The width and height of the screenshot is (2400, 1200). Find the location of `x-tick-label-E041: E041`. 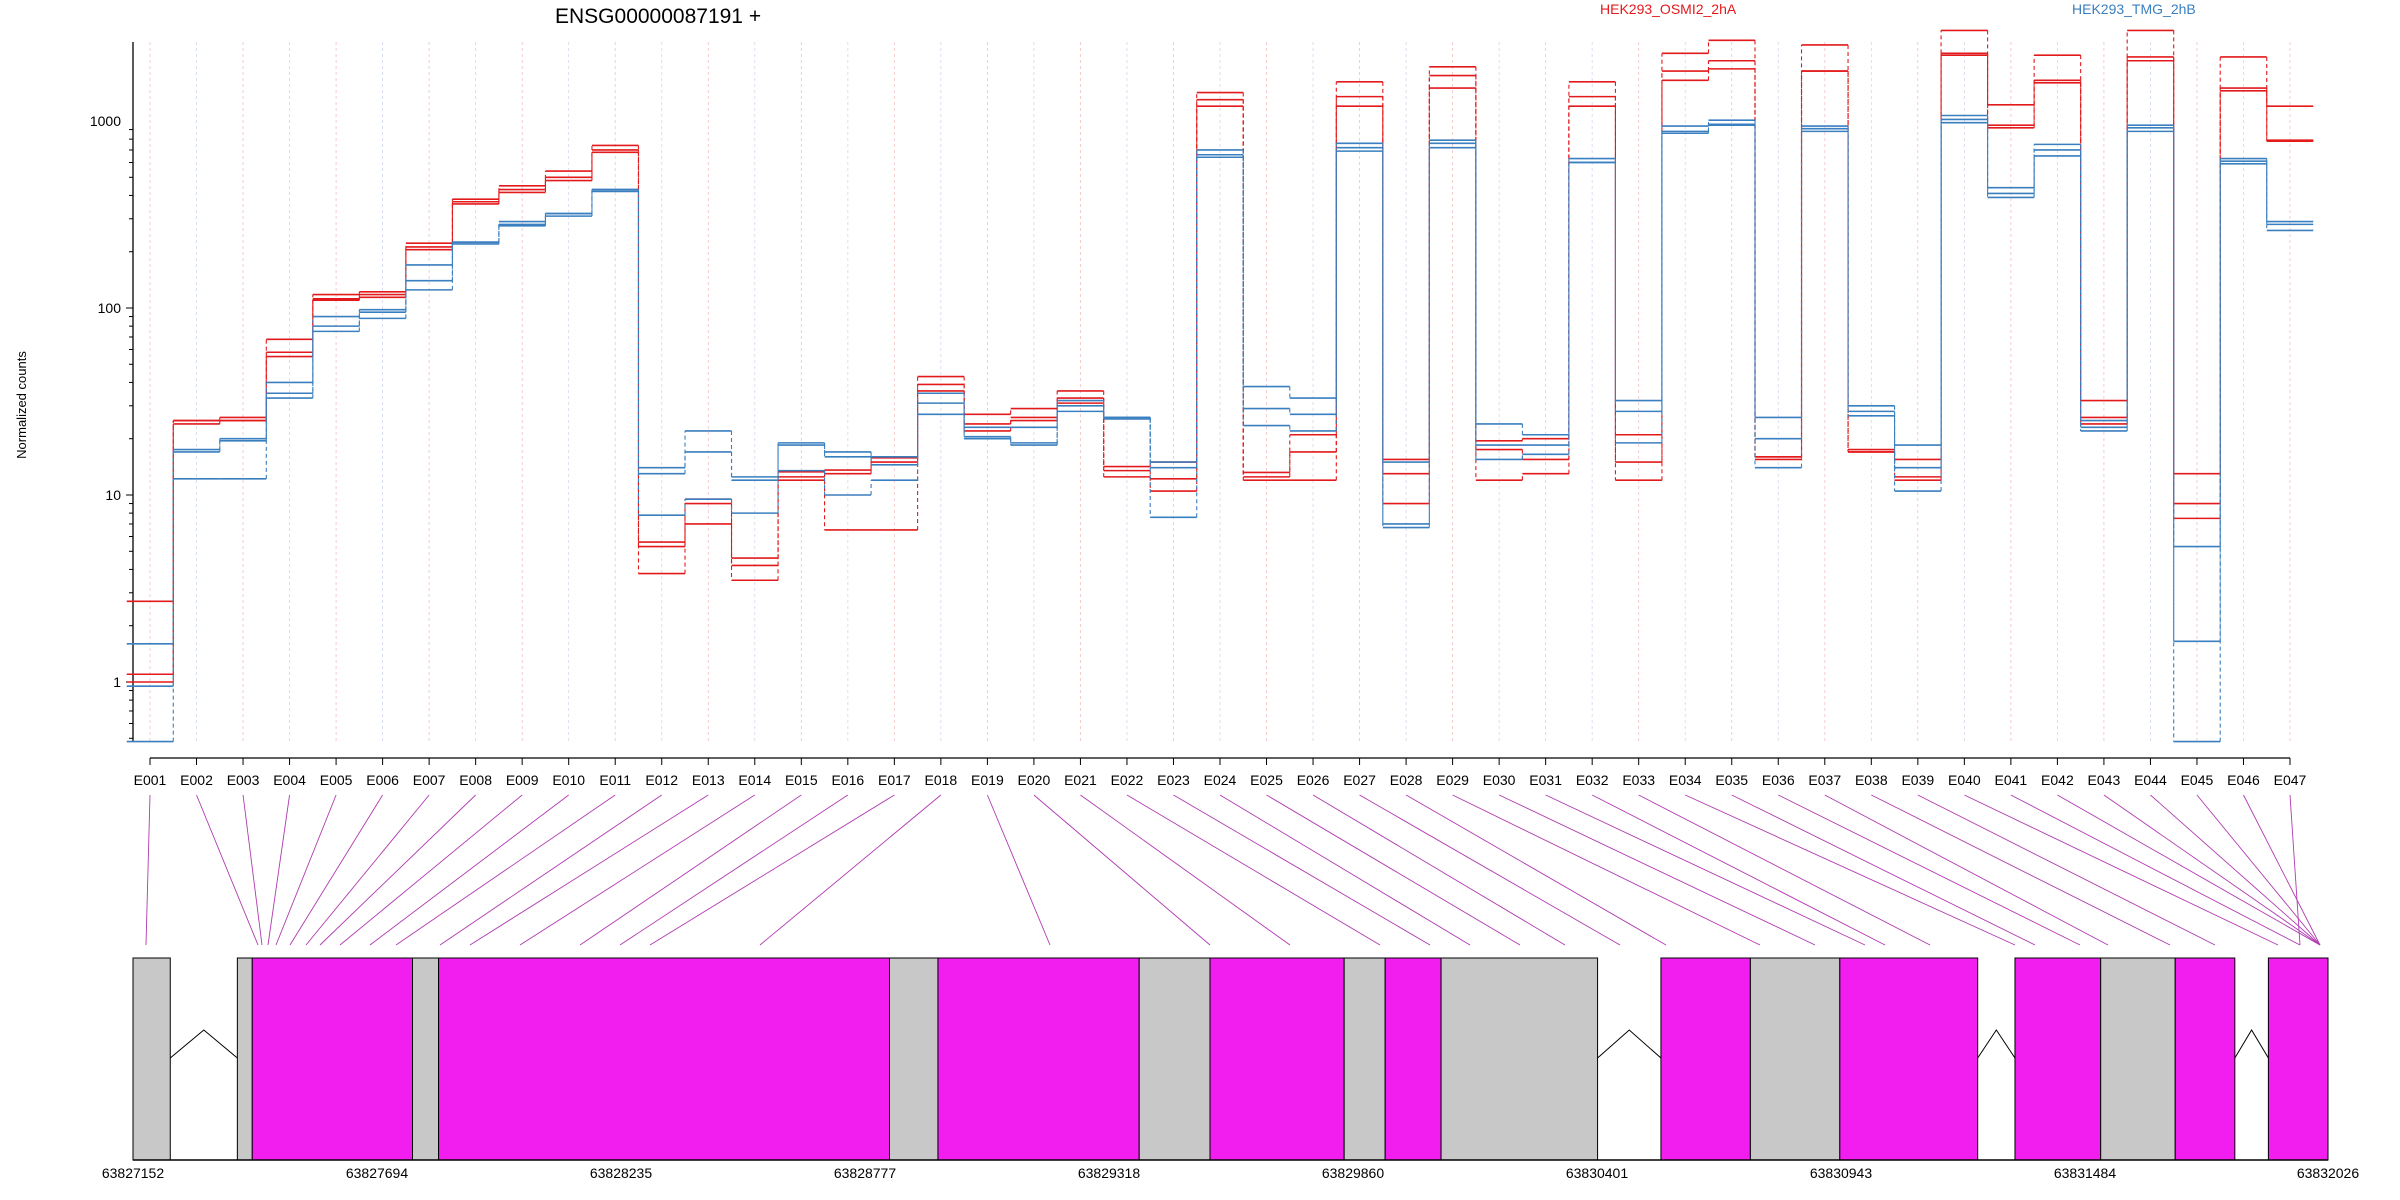

x-tick-label-E041: E041 is located at coordinates (2011, 780).